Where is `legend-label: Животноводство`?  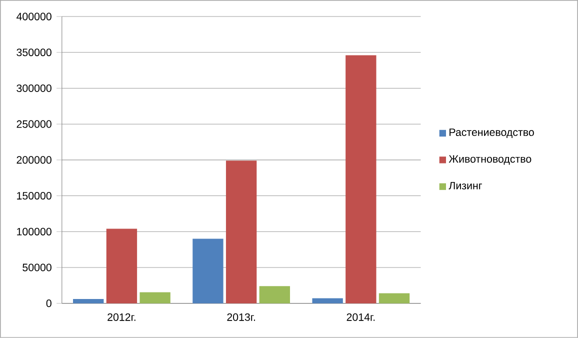
legend-label: Животноводство is located at coordinates (490, 160).